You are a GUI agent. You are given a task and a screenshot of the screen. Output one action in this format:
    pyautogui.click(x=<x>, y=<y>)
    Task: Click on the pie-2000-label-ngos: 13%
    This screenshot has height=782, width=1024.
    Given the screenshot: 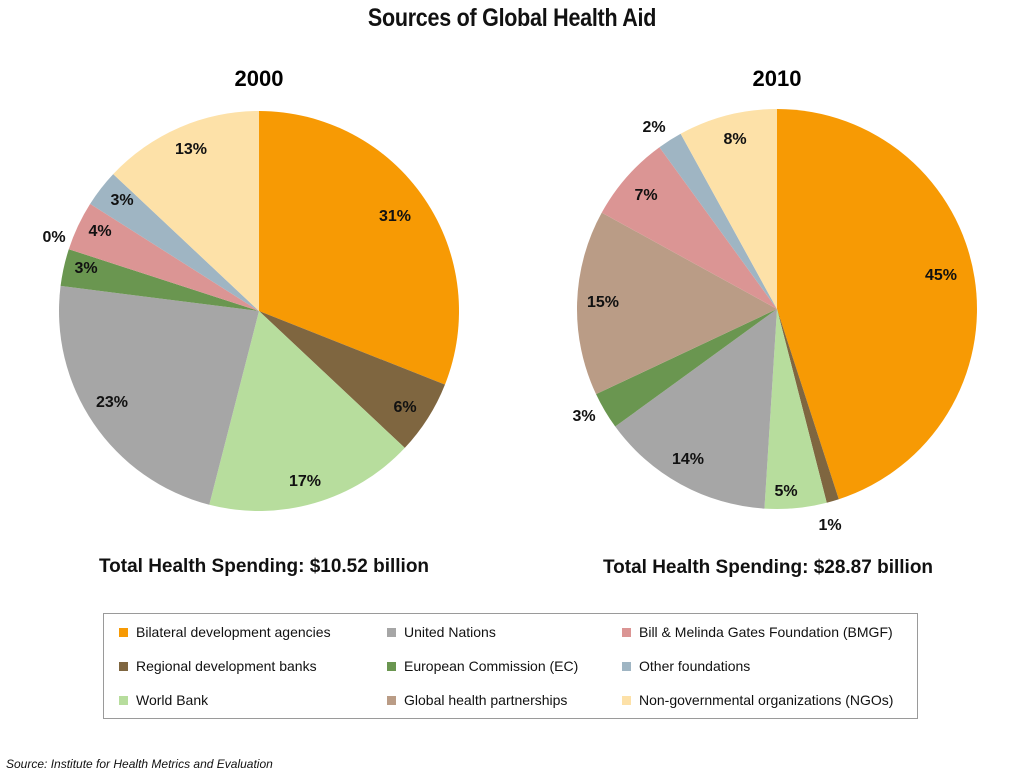 What is the action you would take?
    pyautogui.click(x=191, y=149)
    